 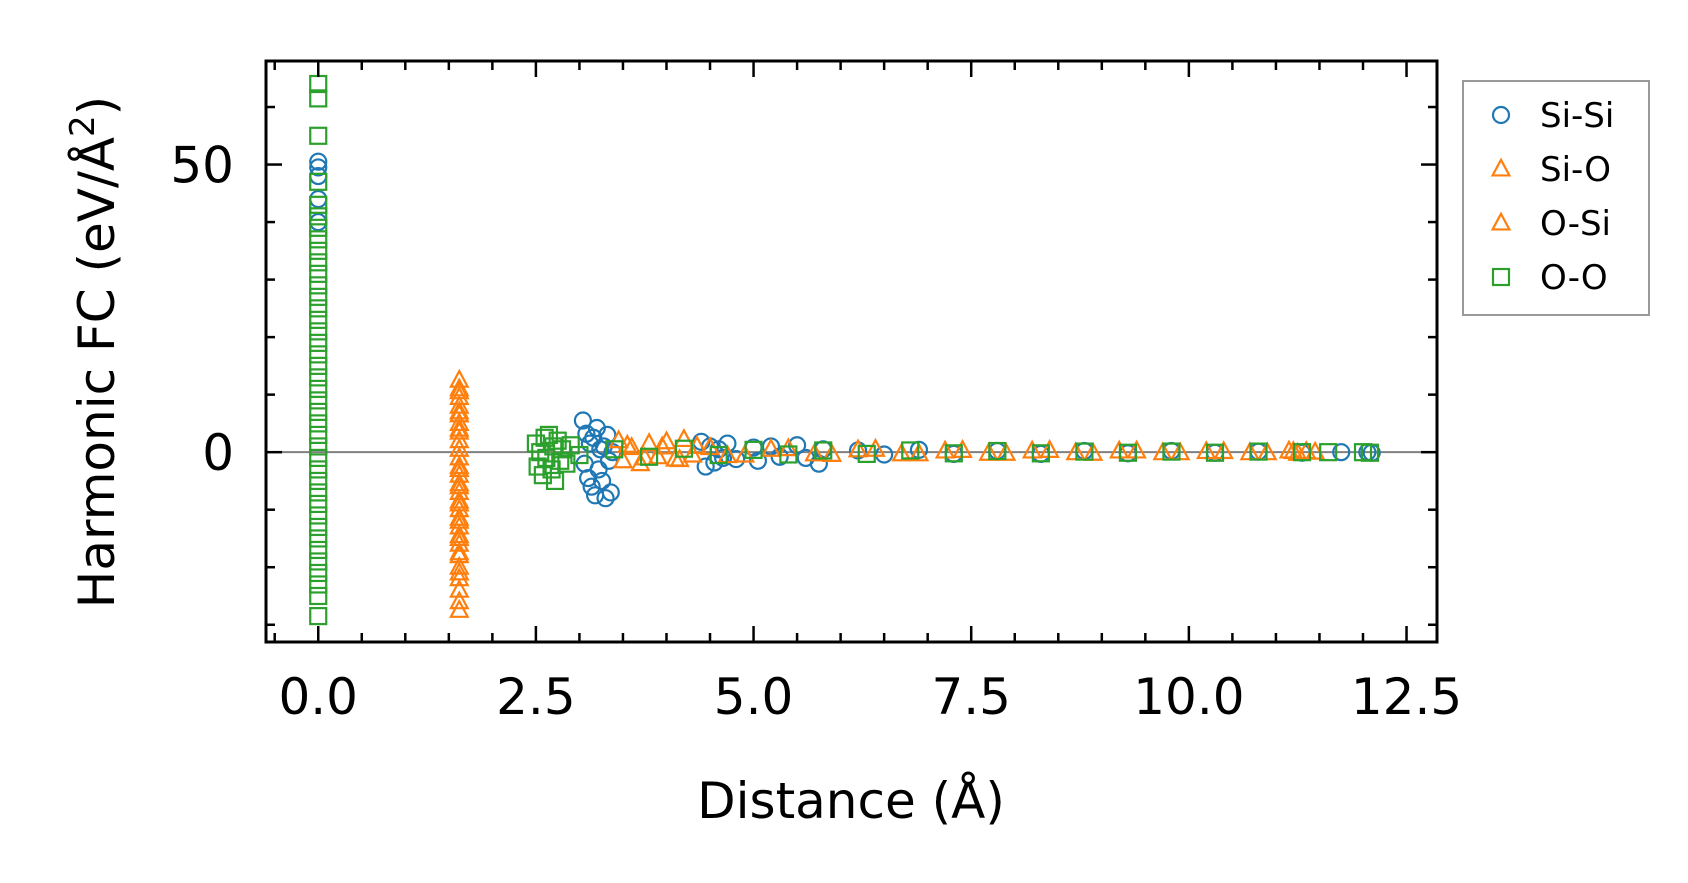 I want to click on y-tick-labels: 0 50, so click(x=202, y=310).